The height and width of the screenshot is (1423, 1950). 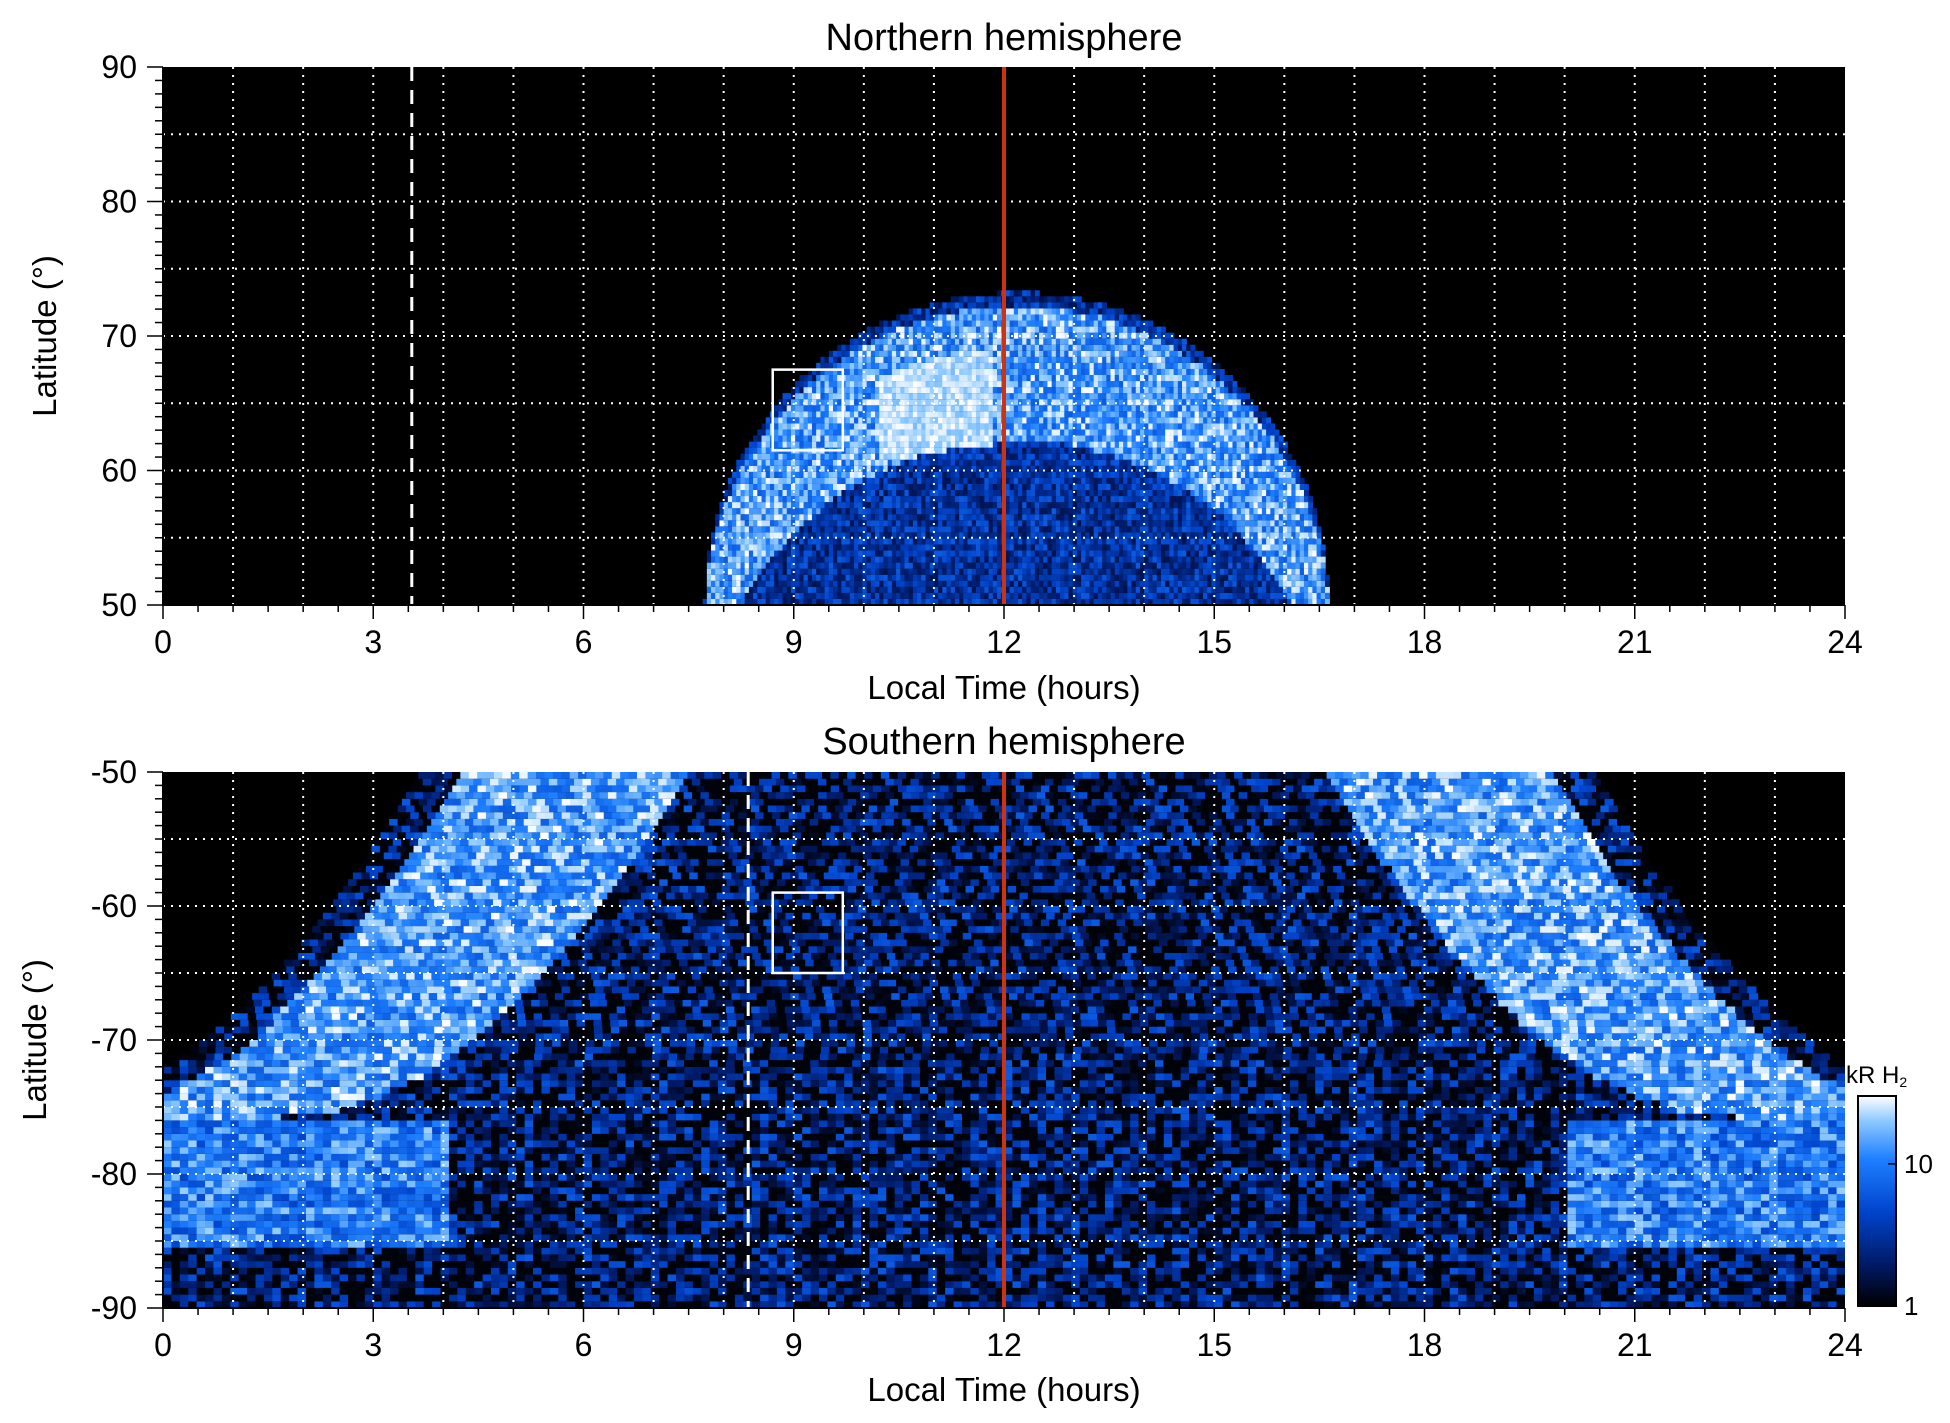 I want to click on y-tick-label: 50, so click(x=119, y=605).